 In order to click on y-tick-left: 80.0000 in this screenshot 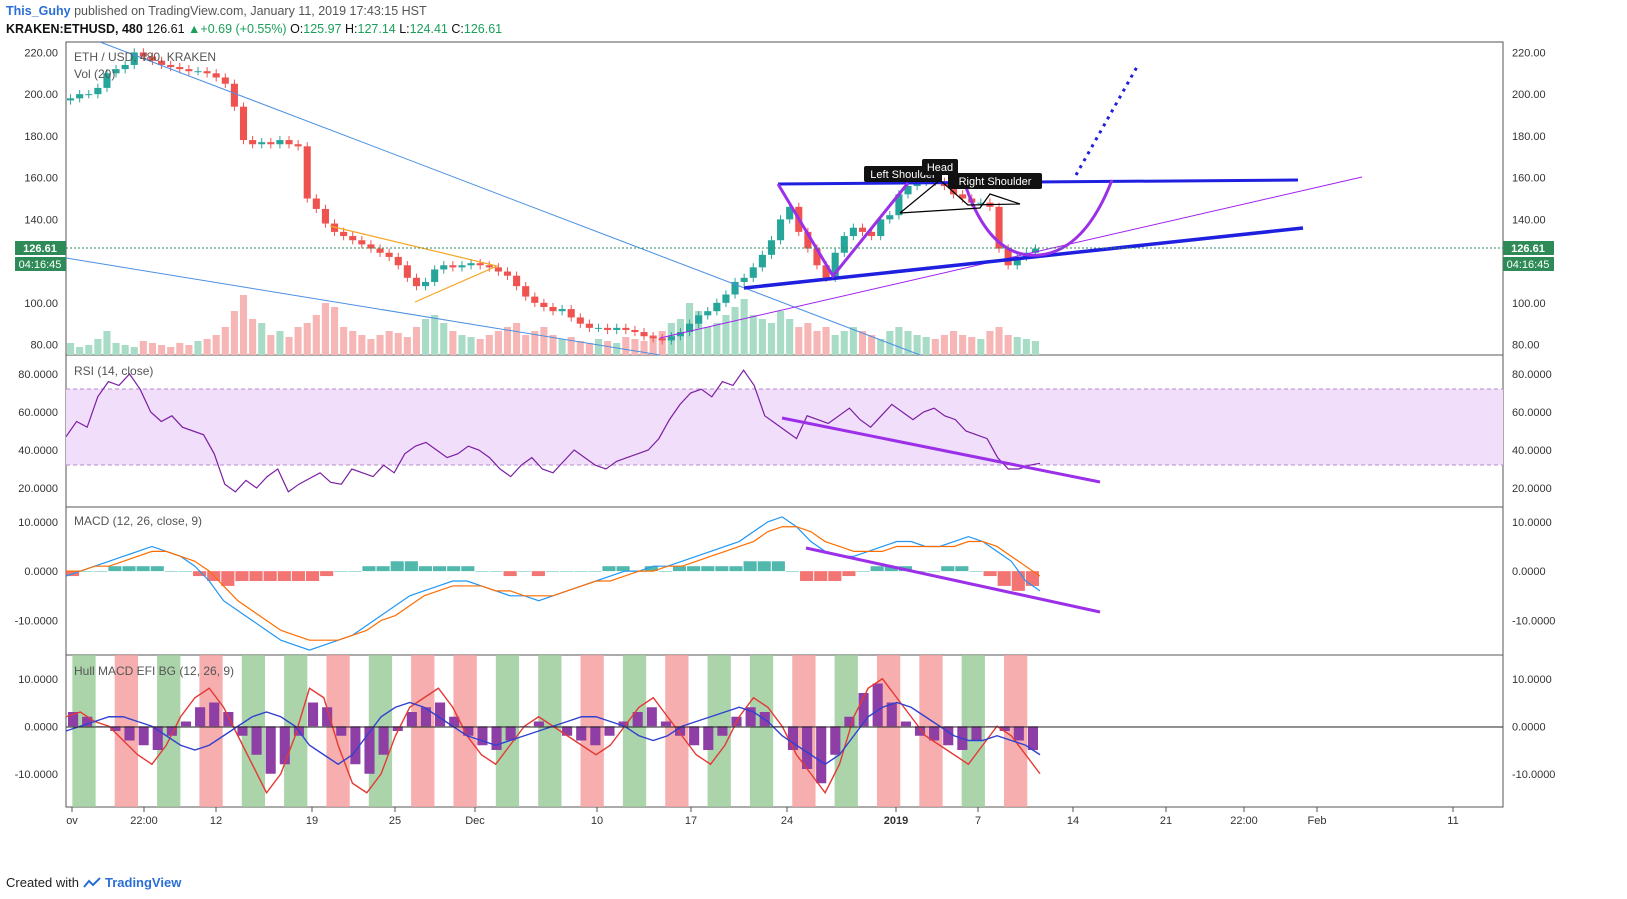, I will do `click(38, 375)`.